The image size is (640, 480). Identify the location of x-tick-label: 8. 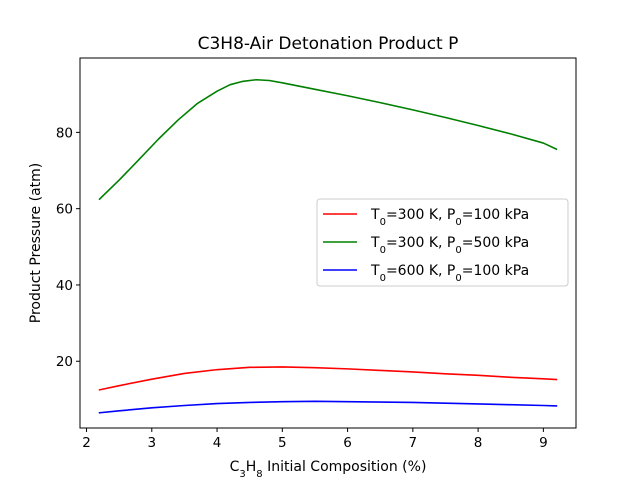
(478, 443).